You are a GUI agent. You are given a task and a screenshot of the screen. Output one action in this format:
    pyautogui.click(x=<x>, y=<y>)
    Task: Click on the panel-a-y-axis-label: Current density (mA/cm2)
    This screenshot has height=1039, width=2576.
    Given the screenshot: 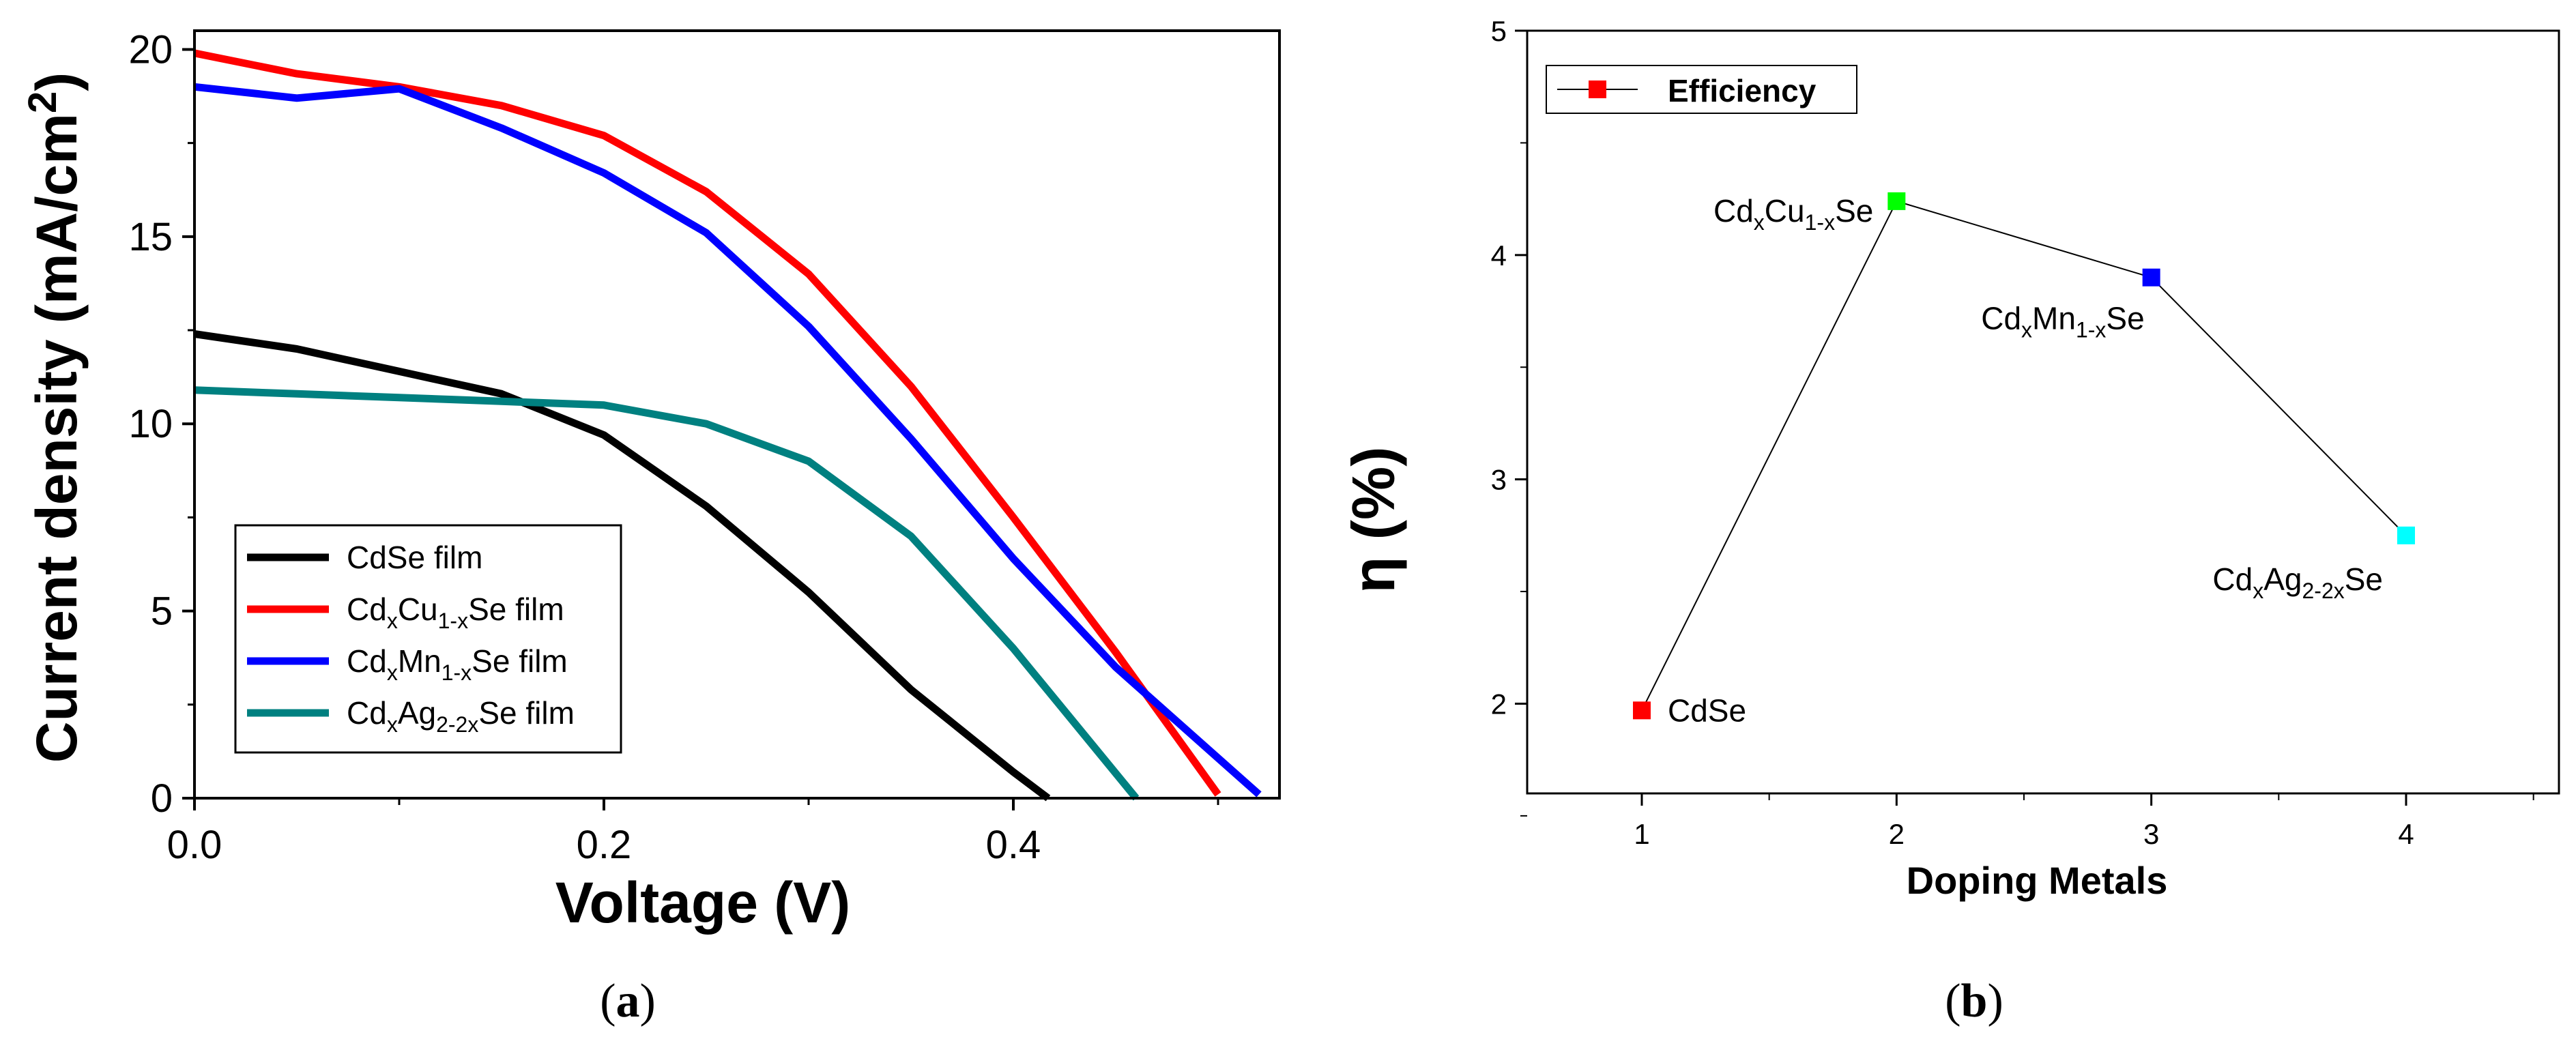 What is the action you would take?
    pyautogui.click(x=54, y=417)
    